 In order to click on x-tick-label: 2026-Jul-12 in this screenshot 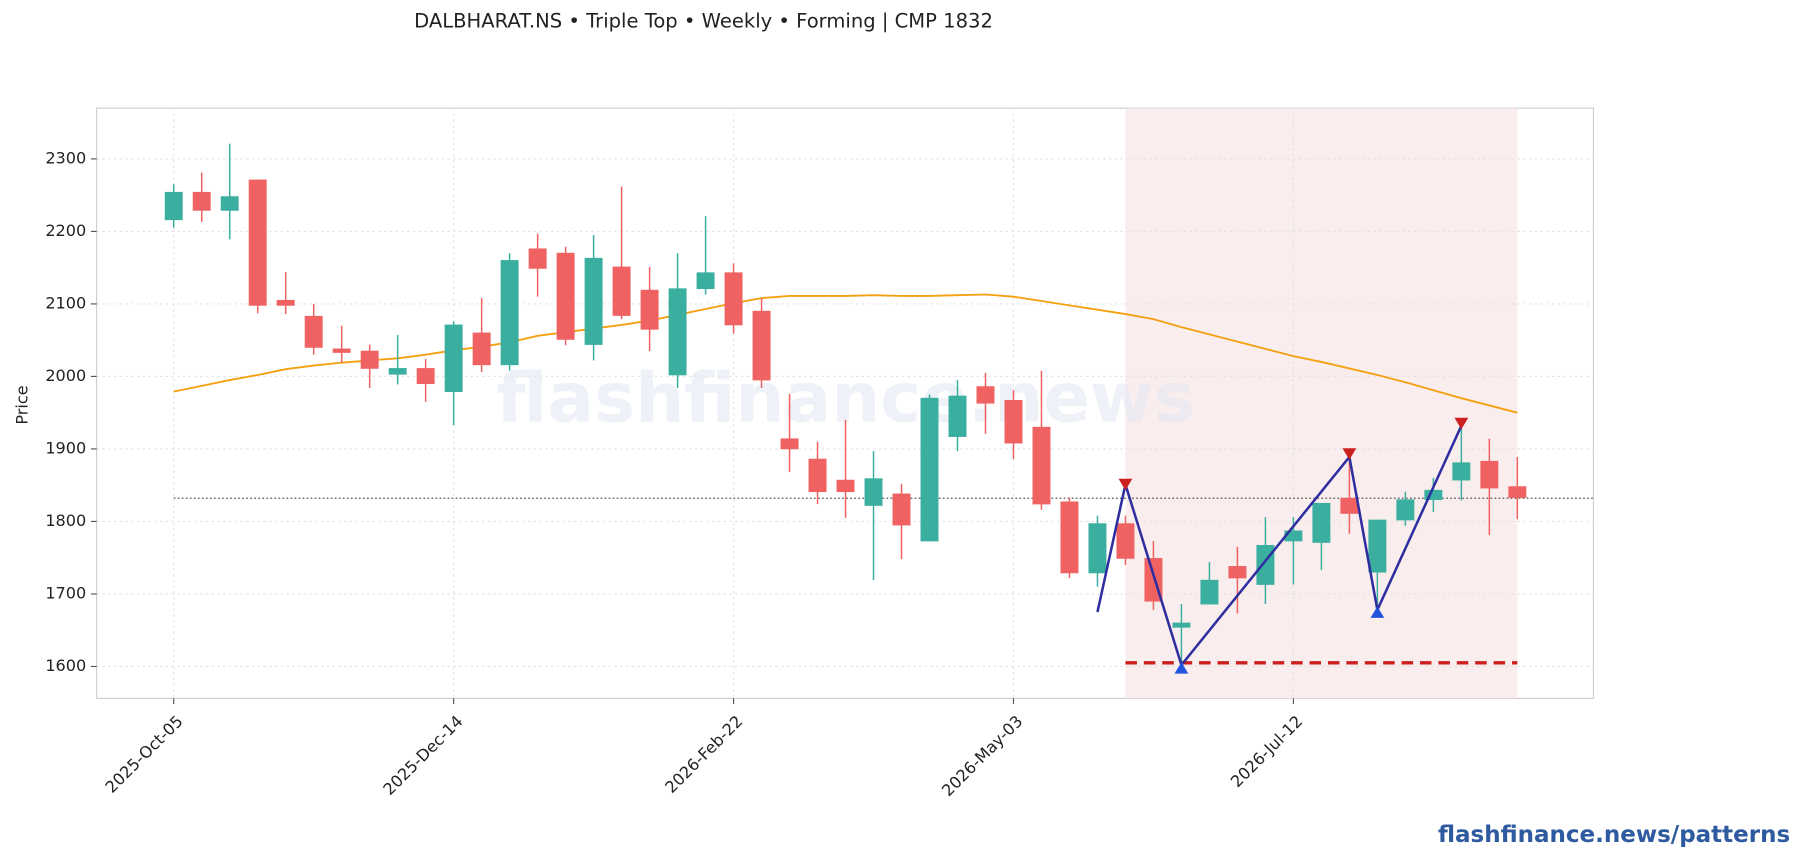, I will do `click(1266, 751)`.